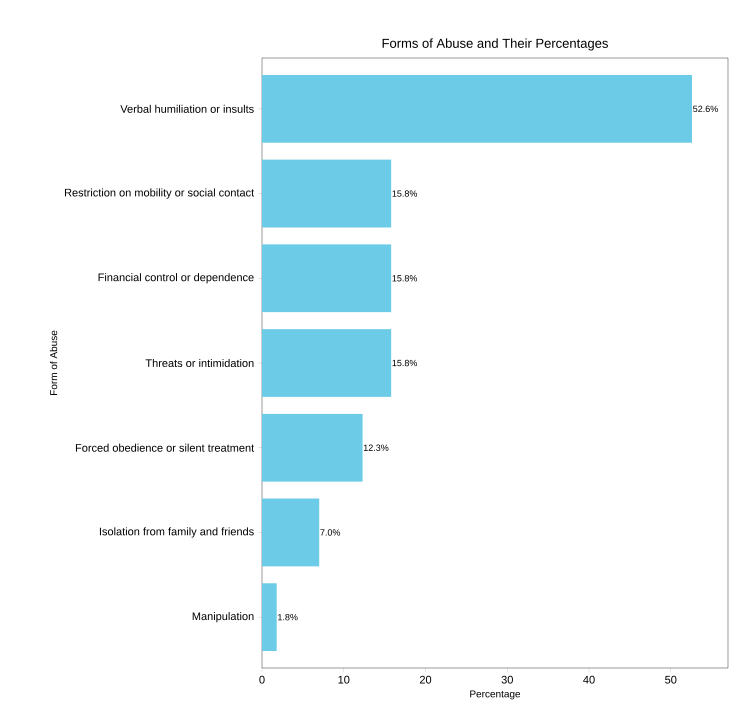  What do you see at coordinates (165, 448) in the screenshot?
I see `y-tick-label: Forced obedience or silent treatment` at bounding box center [165, 448].